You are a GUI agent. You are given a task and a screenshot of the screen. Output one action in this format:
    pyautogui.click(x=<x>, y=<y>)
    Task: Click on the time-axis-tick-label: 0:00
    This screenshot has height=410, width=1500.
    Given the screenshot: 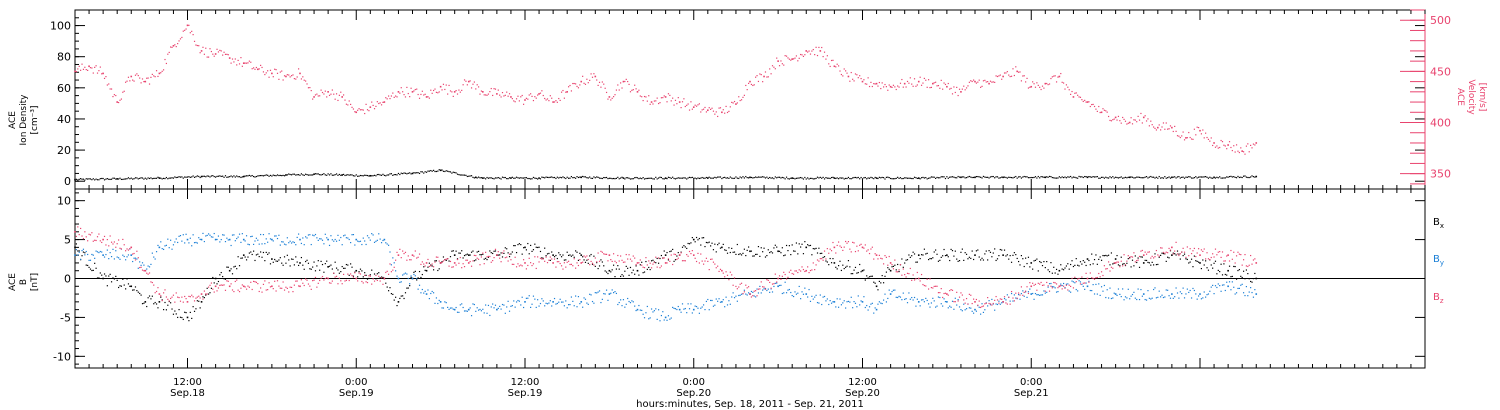 What is the action you would take?
    pyautogui.click(x=694, y=382)
    